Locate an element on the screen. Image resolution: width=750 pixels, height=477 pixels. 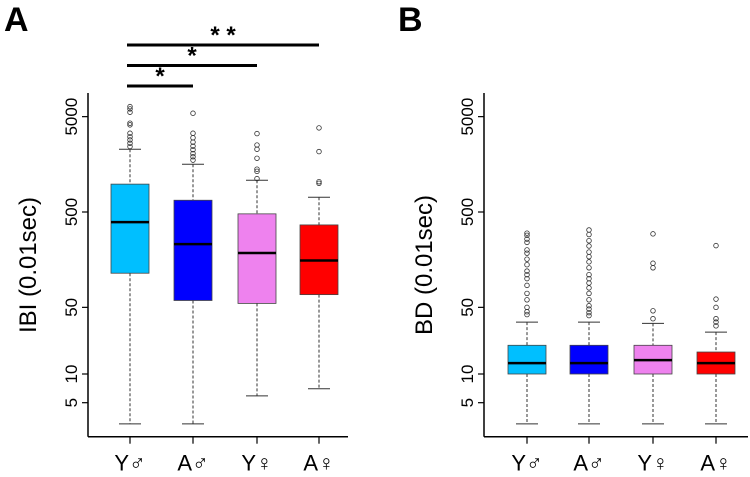
y-axis-label-a: IBI (0.01sec) is located at coordinates (28, 265).